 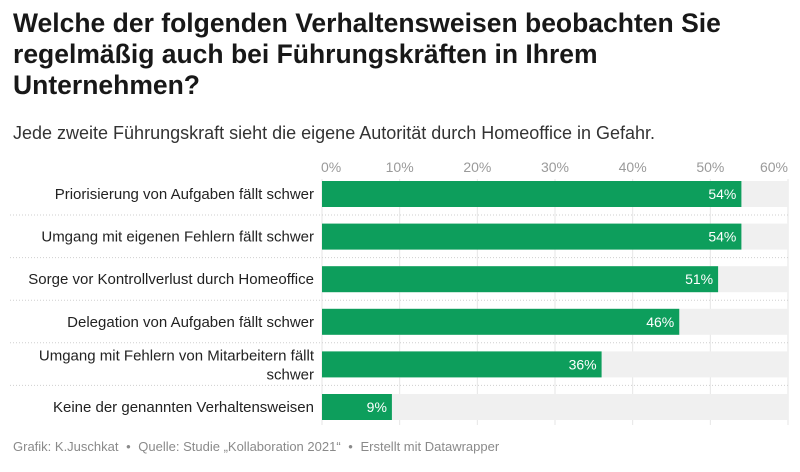 What do you see at coordinates (239, 446) in the screenshot?
I see `footer-source: Quelle: Studie „Kollaboration 2021“` at bounding box center [239, 446].